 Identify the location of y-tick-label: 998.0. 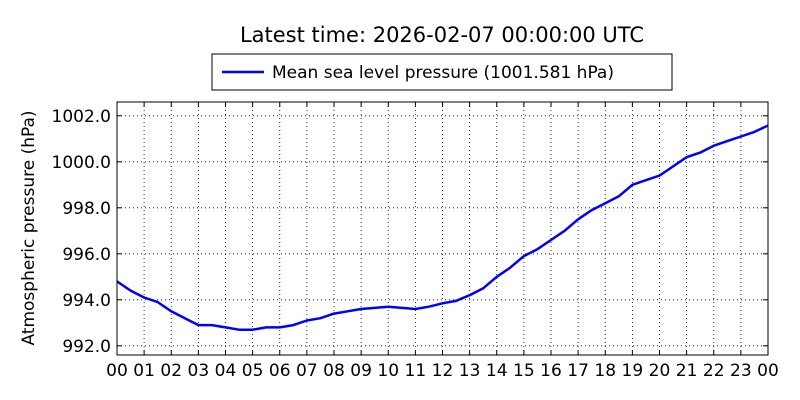
(86, 209).